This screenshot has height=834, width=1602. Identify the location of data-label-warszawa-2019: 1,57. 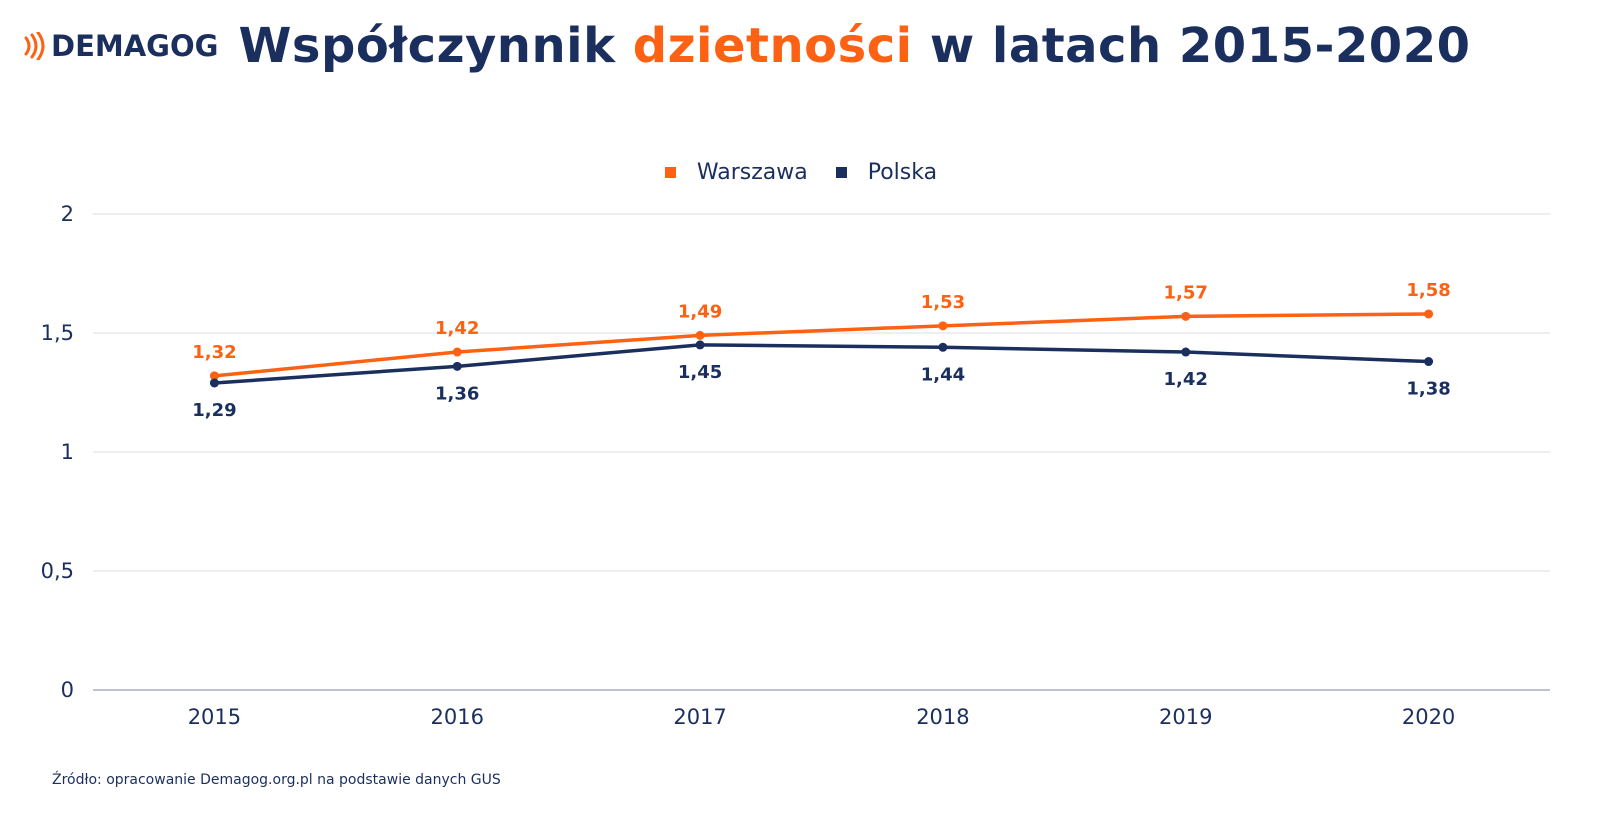
(1186, 292).